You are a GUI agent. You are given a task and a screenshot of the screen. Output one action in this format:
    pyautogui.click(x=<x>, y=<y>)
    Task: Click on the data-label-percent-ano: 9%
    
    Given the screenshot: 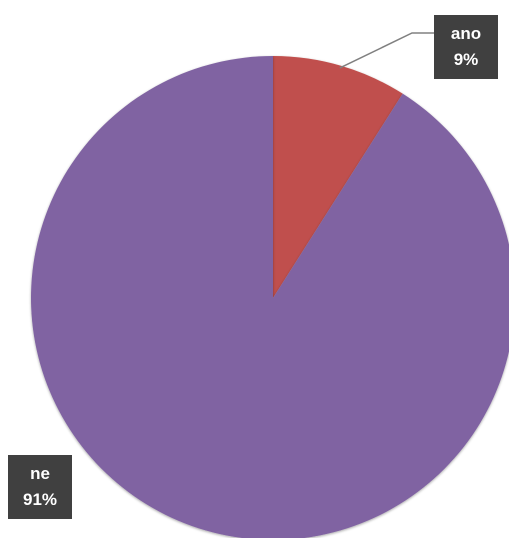 What is the action you would take?
    pyautogui.click(x=466, y=59)
    